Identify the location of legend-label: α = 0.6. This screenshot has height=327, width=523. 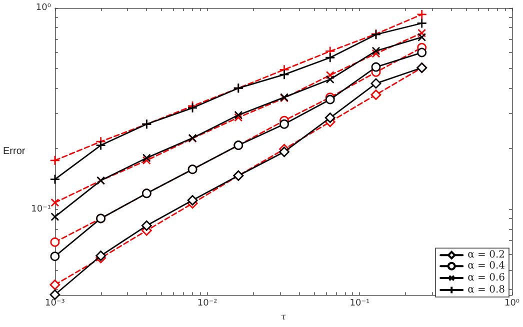
(487, 278).